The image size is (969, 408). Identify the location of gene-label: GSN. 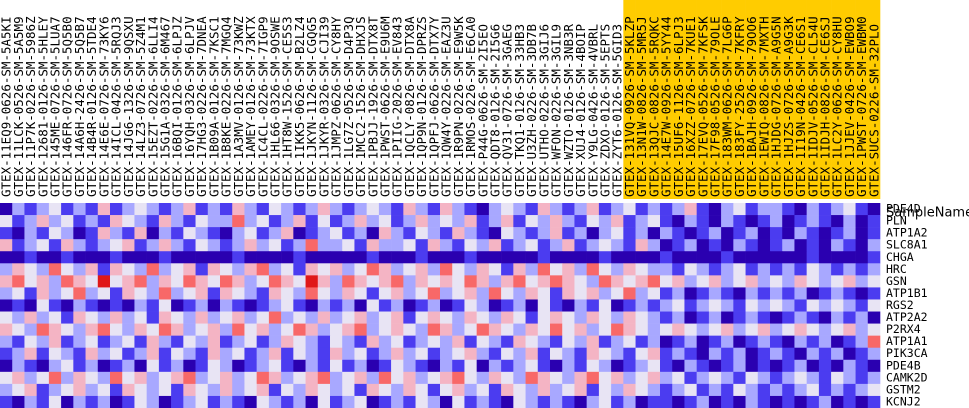
(896, 281).